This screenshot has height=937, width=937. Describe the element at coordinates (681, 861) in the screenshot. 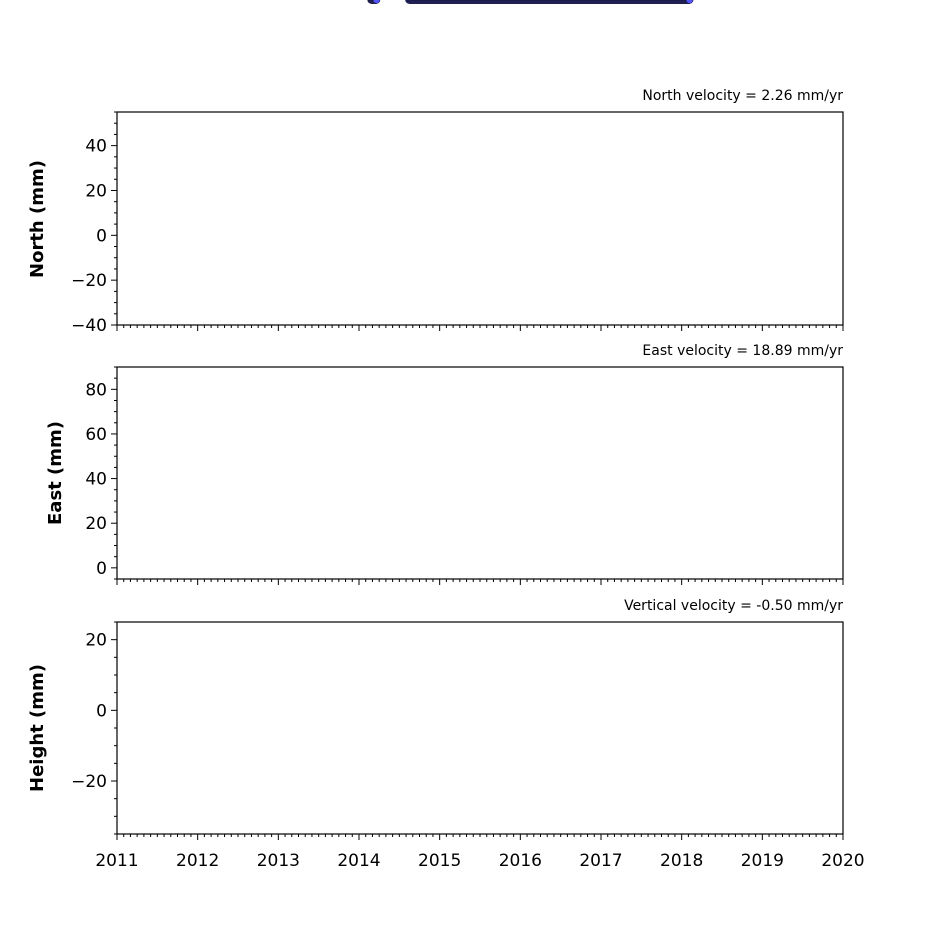

I see `x-tick-label: 2018` at that location.